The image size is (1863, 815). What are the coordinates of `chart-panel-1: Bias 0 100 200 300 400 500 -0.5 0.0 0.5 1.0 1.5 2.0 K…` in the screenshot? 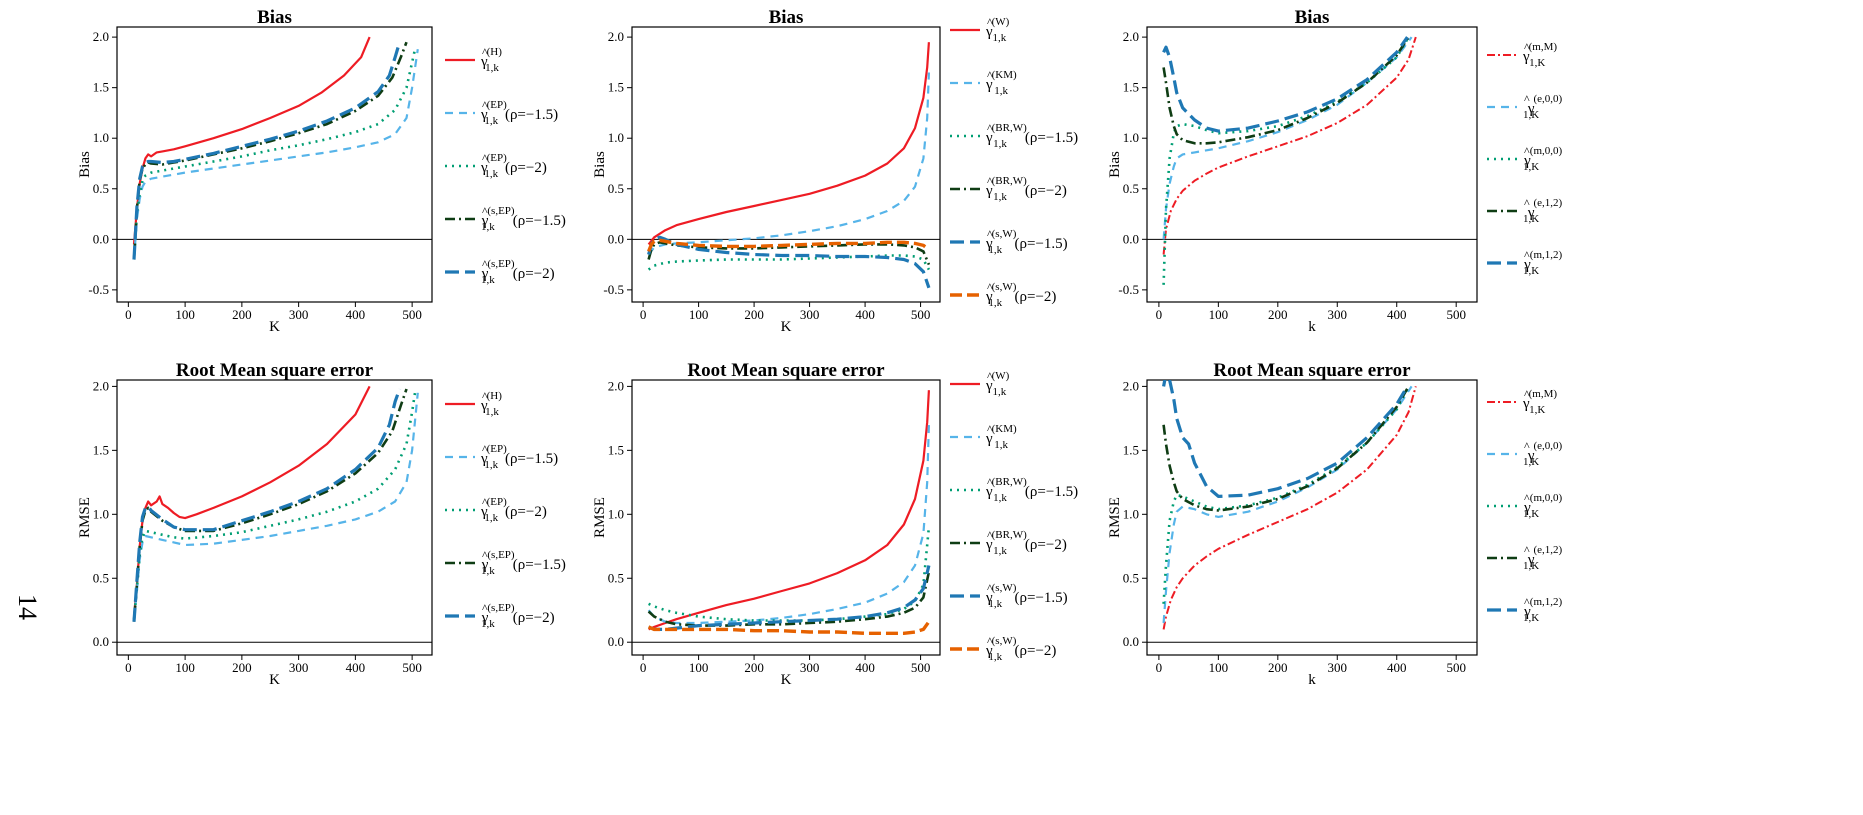 It's located at (321, 171).